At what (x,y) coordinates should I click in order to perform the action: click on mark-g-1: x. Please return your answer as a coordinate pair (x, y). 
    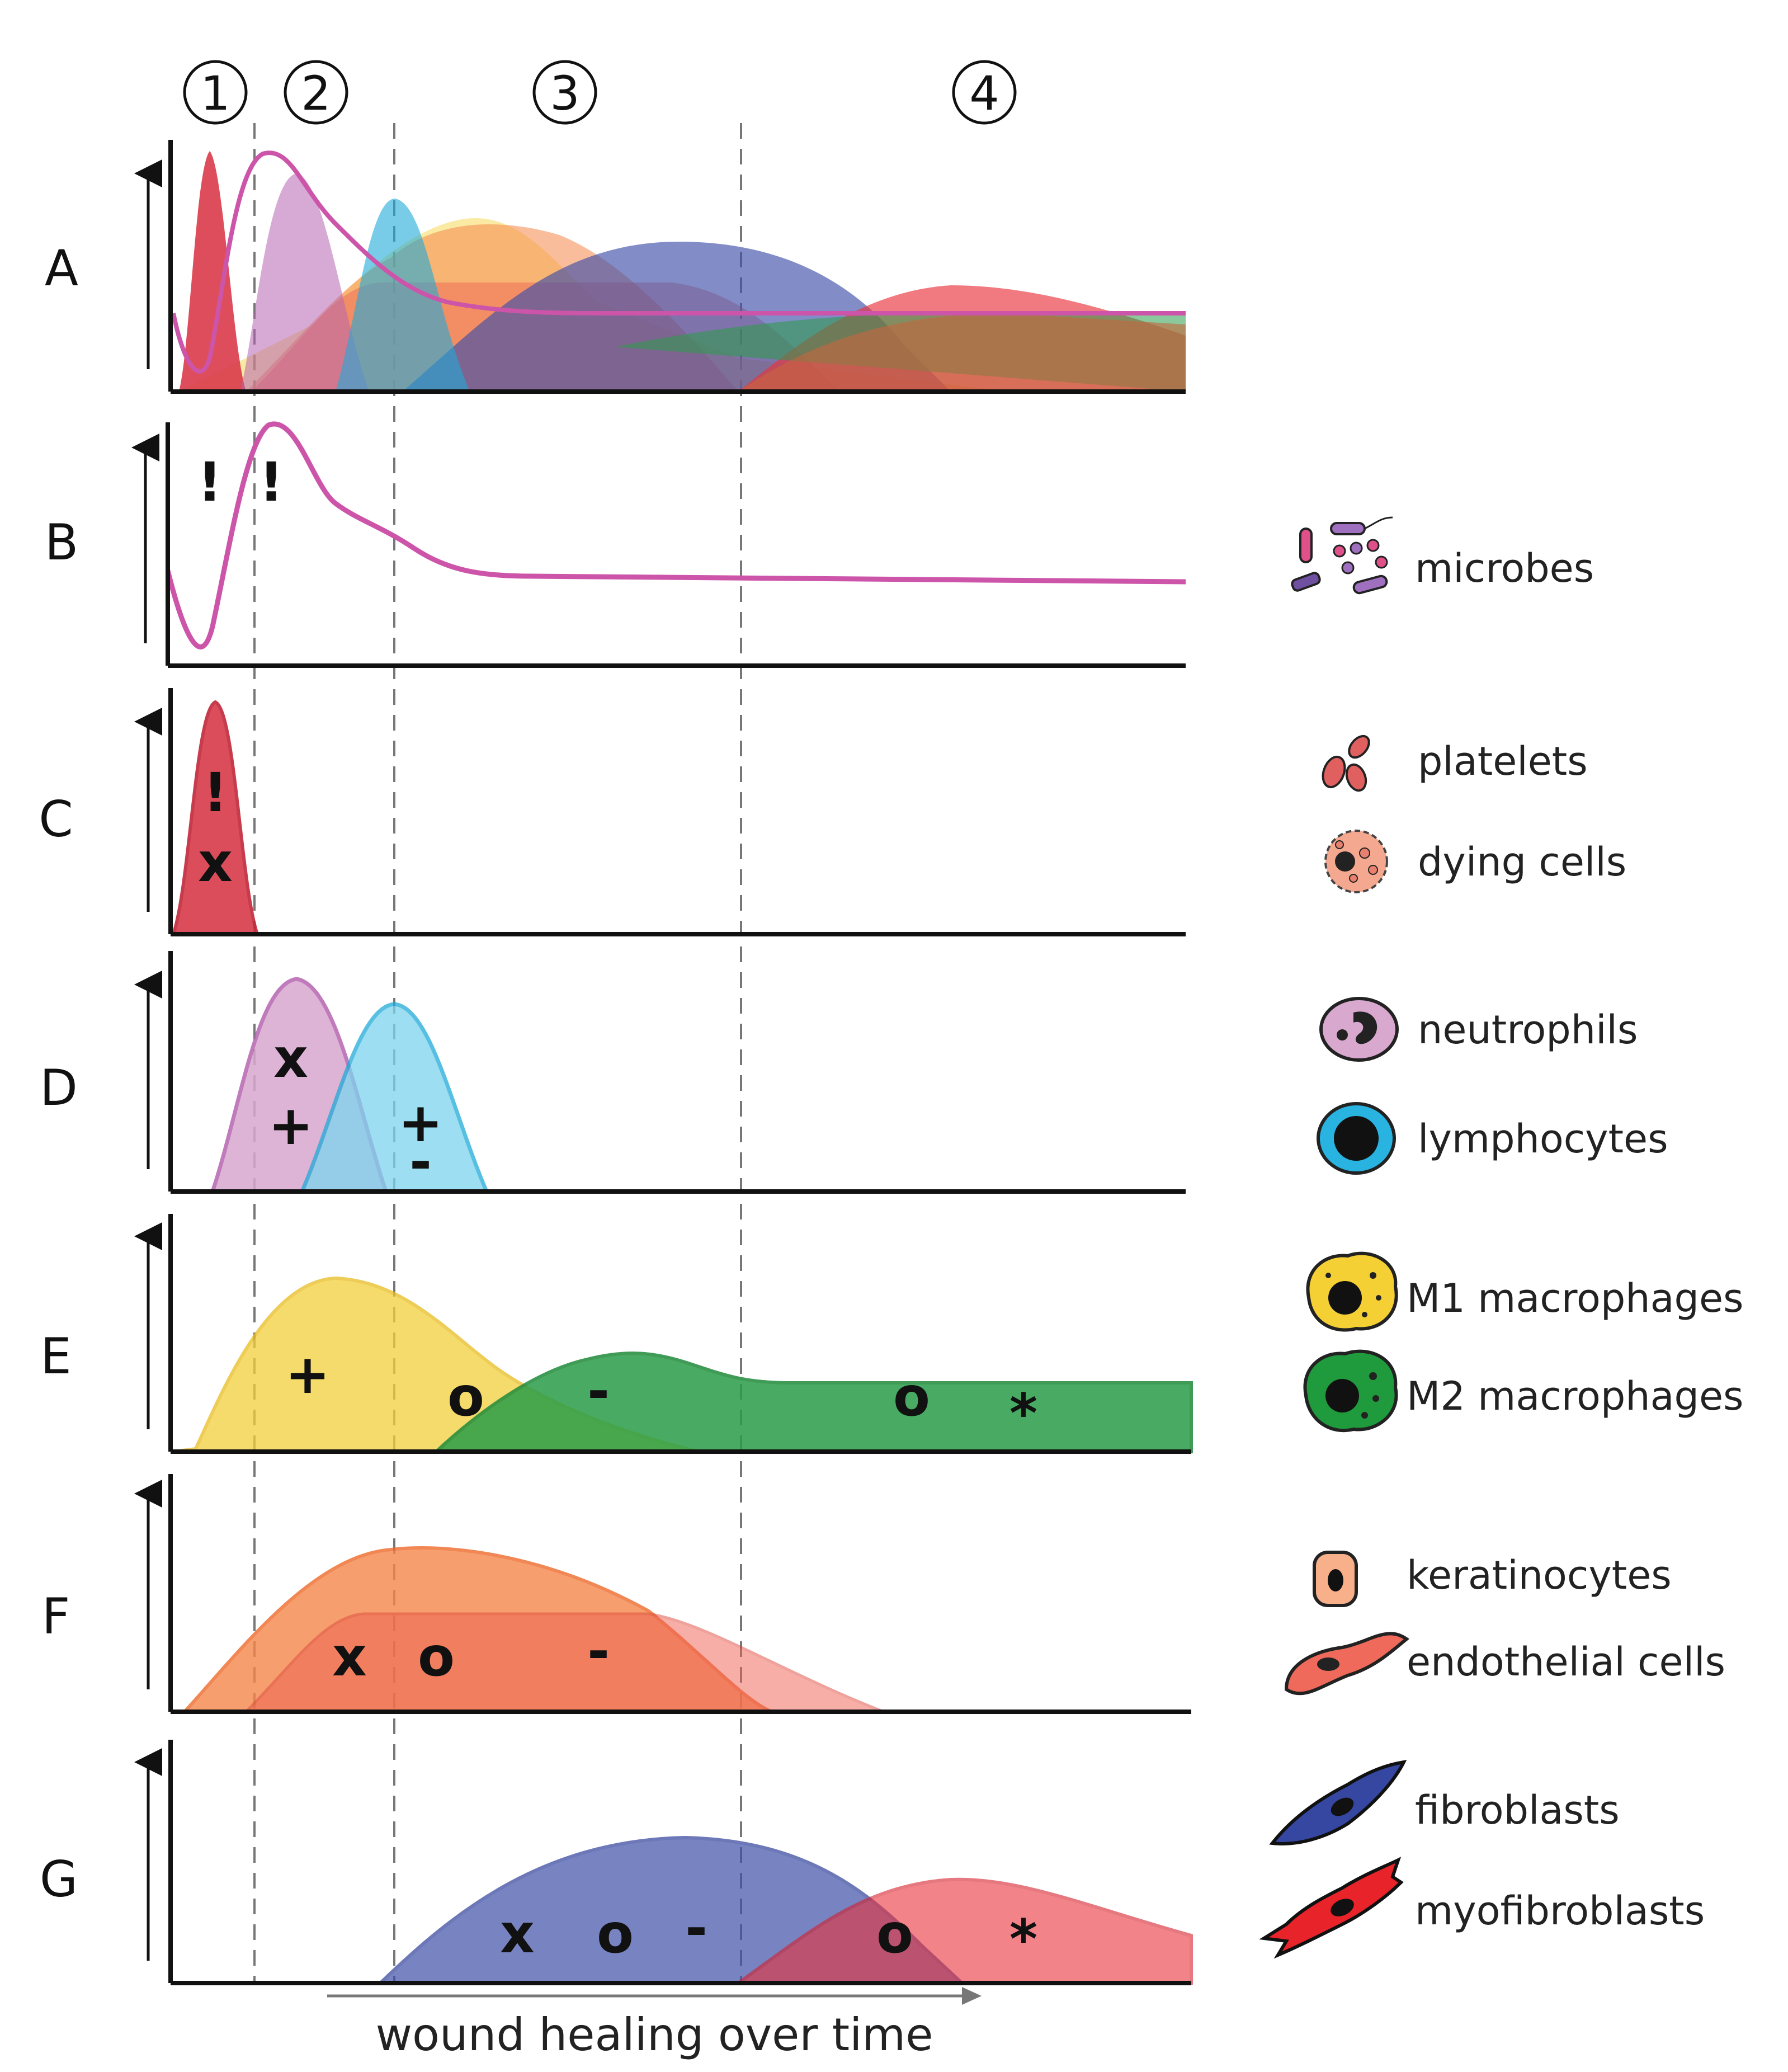
    Looking at the image, I should click on (517, 1934).